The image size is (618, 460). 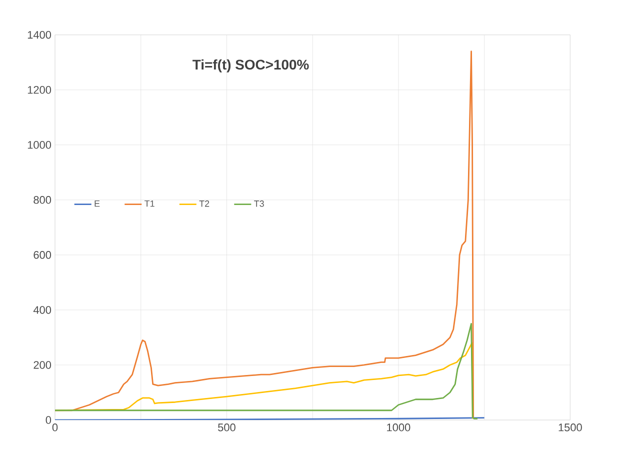 What do you see at coordinates (570, 428) in the screenshot?
I see `x-tick-label: 1500` at bounding box center [570, 428].